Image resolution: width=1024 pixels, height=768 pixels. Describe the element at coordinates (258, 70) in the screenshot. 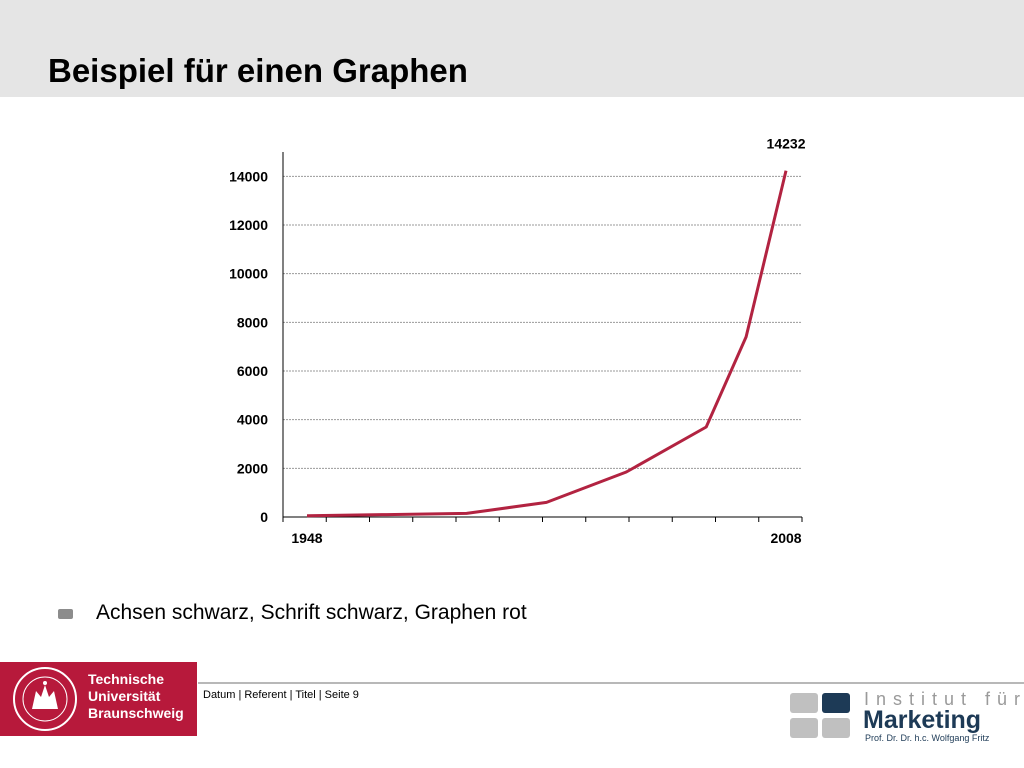

I see `slide-title: Beispiel für einen Graphen` at that location.